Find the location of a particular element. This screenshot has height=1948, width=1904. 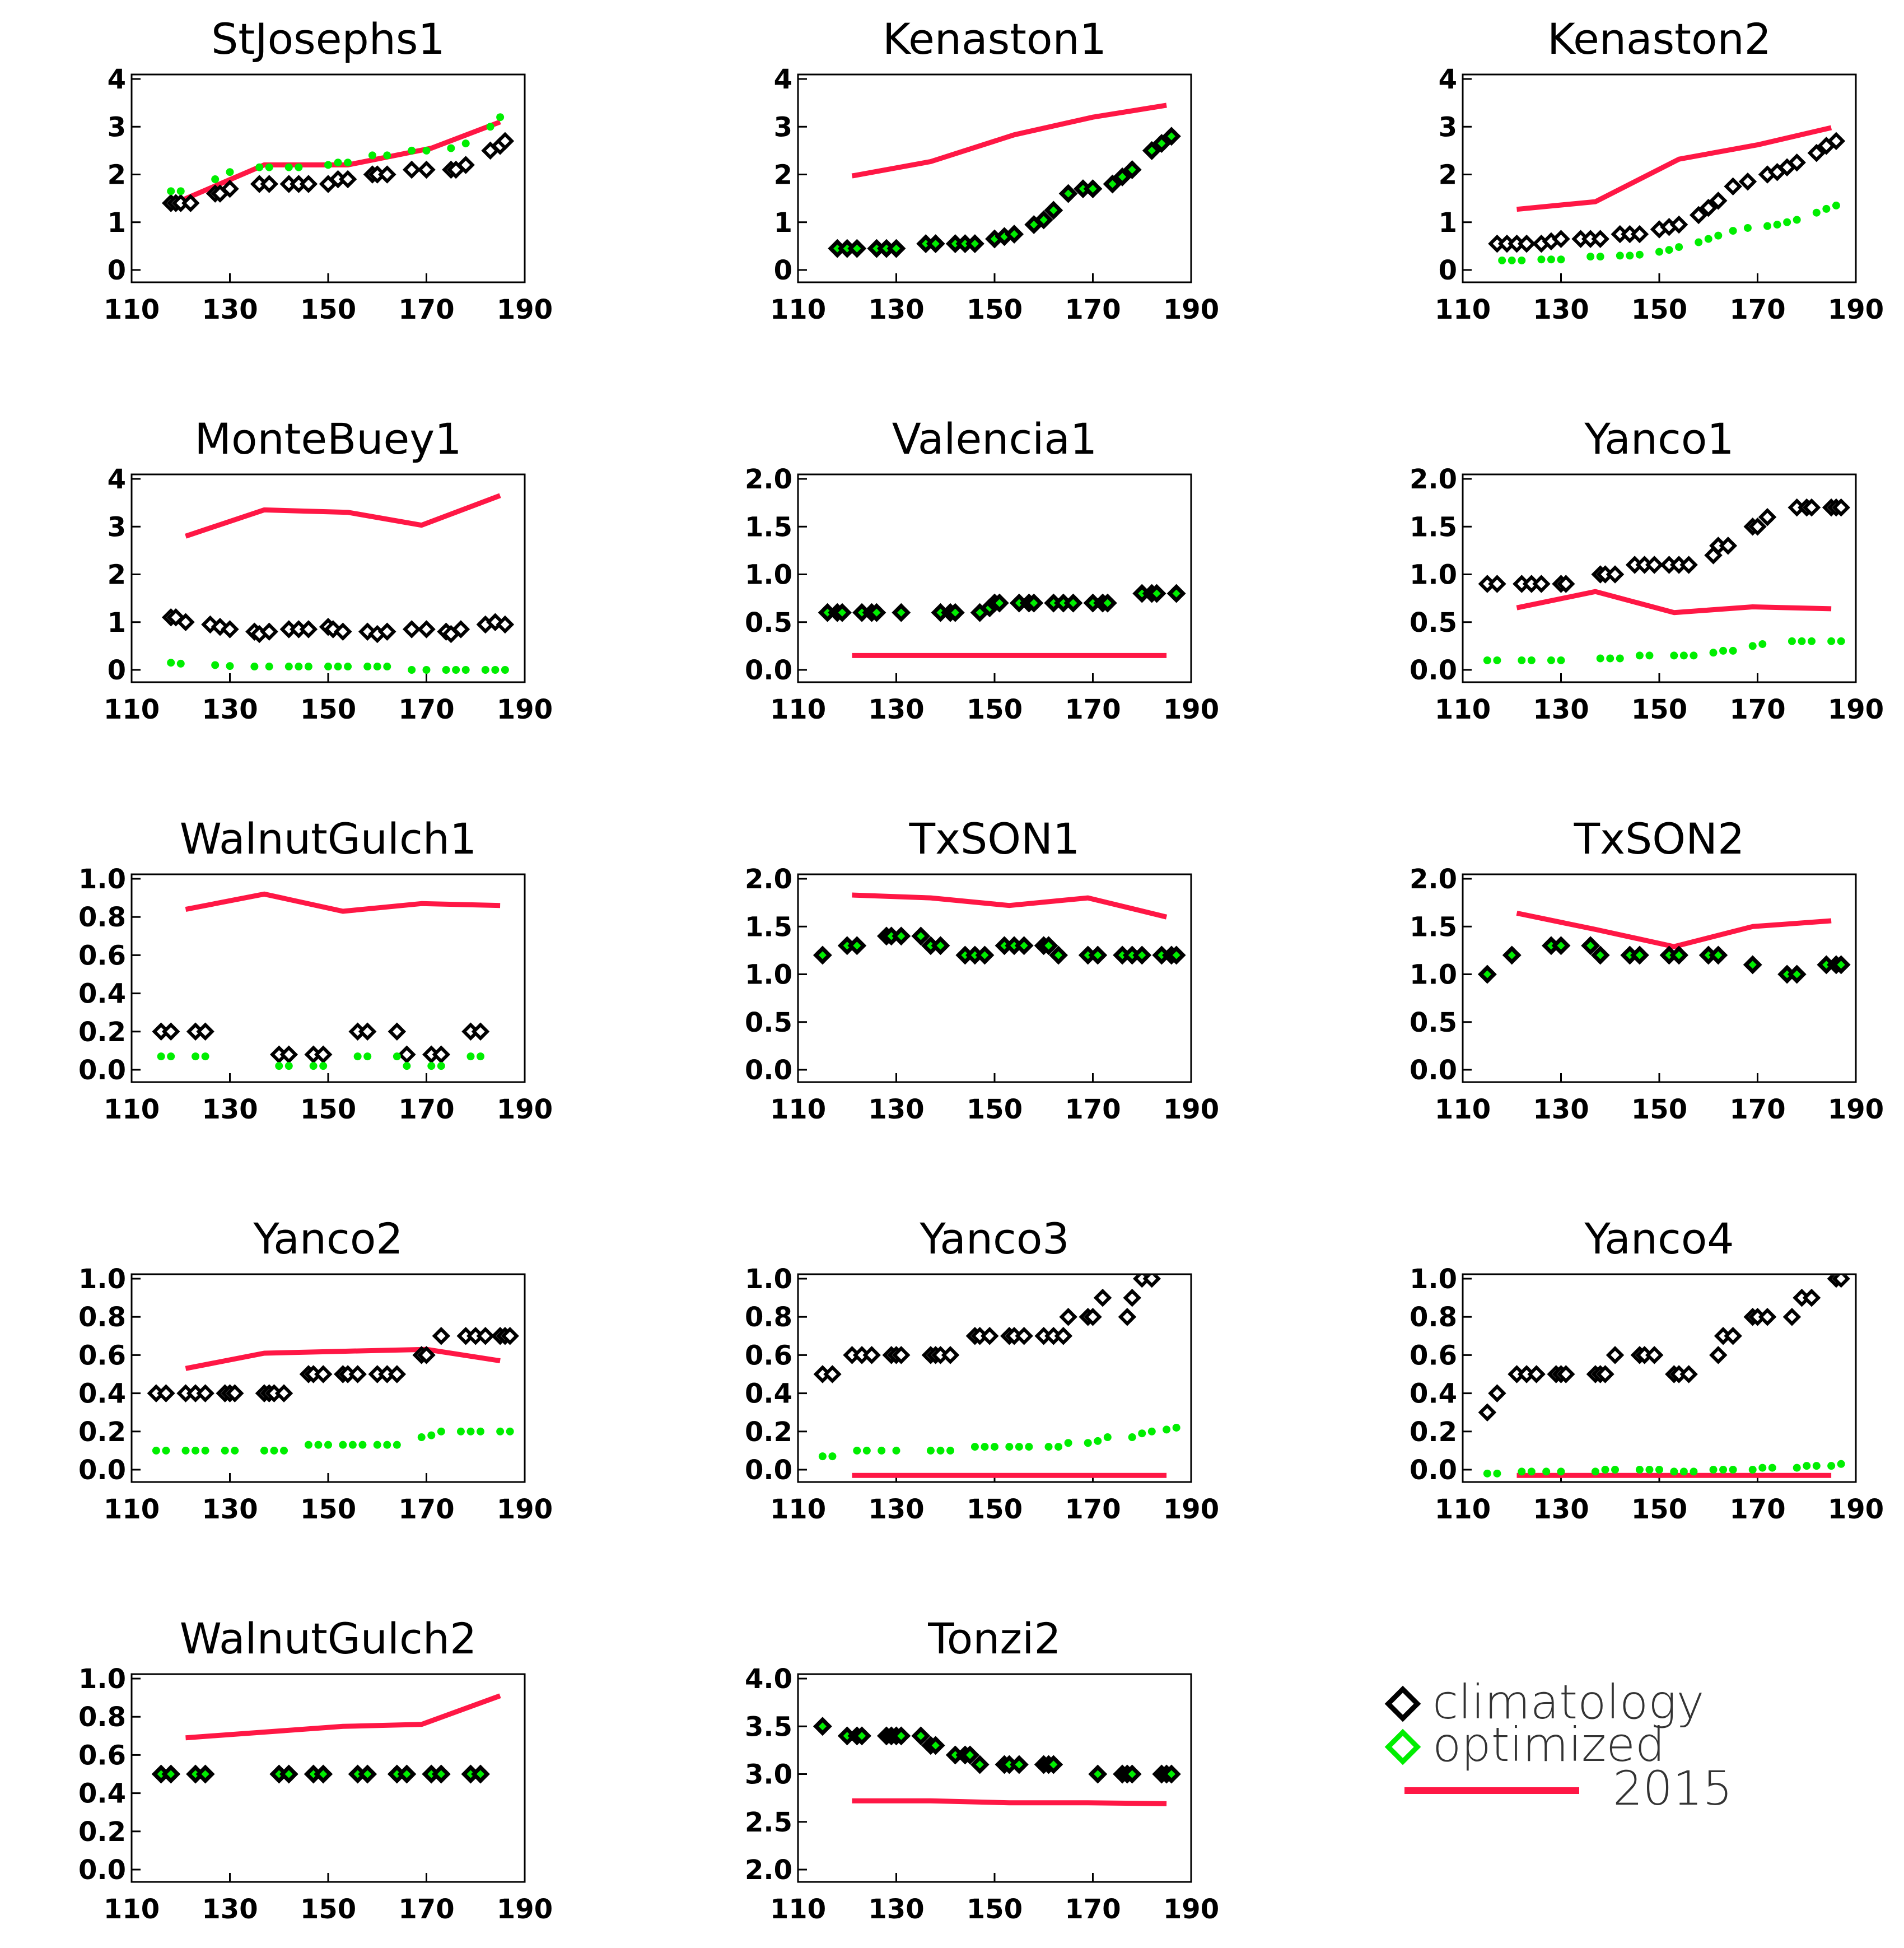

y-tick-label: 2 is located at coordinates (117, 175).